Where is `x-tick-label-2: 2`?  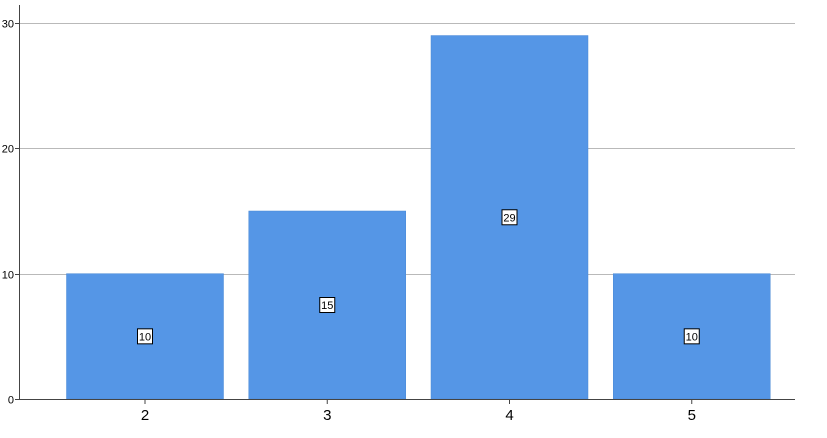
x-tick-label-2: 2 is located at coordinates (145, 415).